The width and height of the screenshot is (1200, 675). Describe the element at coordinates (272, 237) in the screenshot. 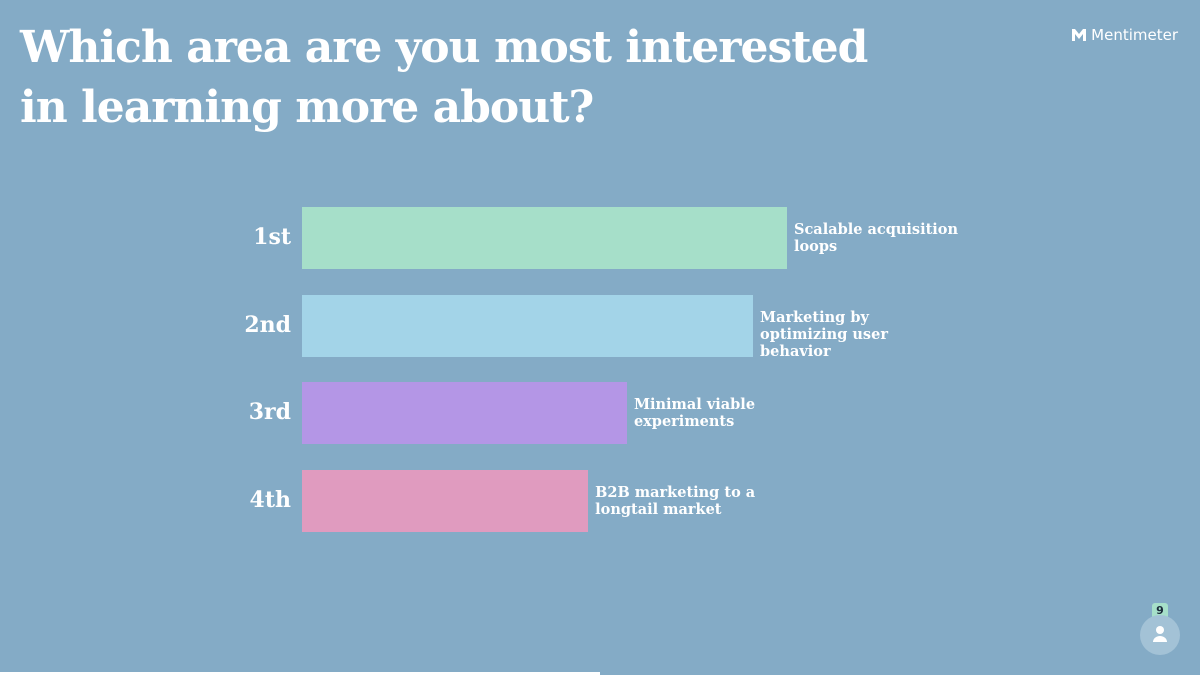

I see `rank-label: 1st` at that location.